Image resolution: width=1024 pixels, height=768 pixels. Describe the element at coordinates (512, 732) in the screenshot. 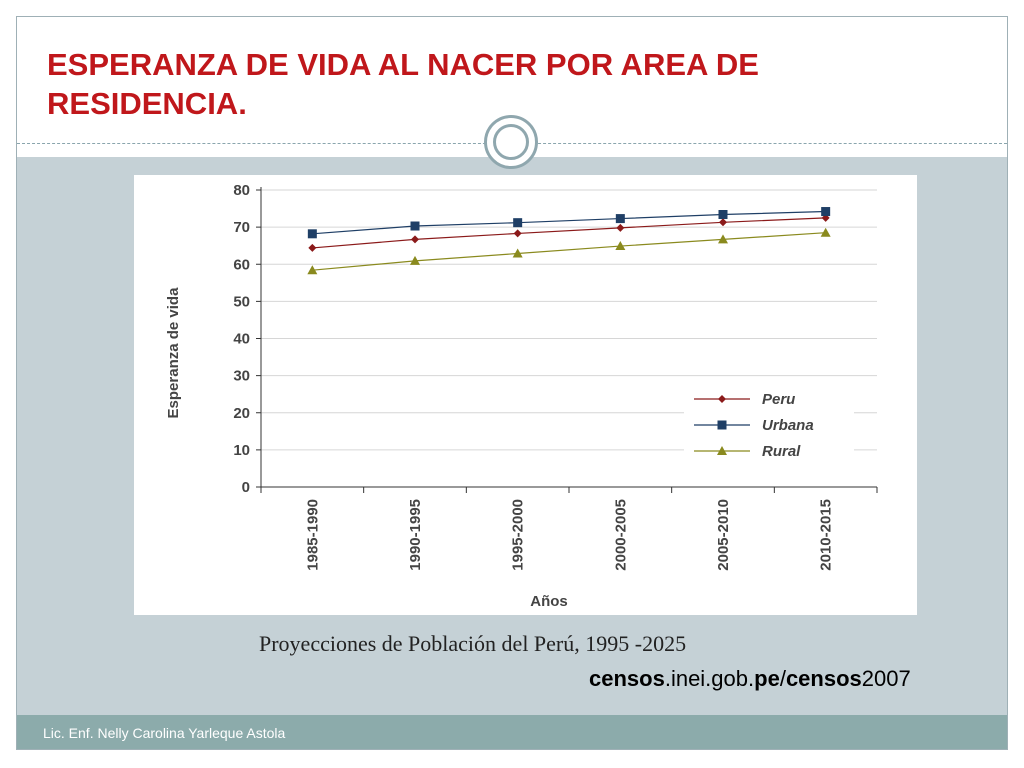

I see `slide-footer: Lic. Enf. Nelly Carolina Yarleque Astola` at that location.